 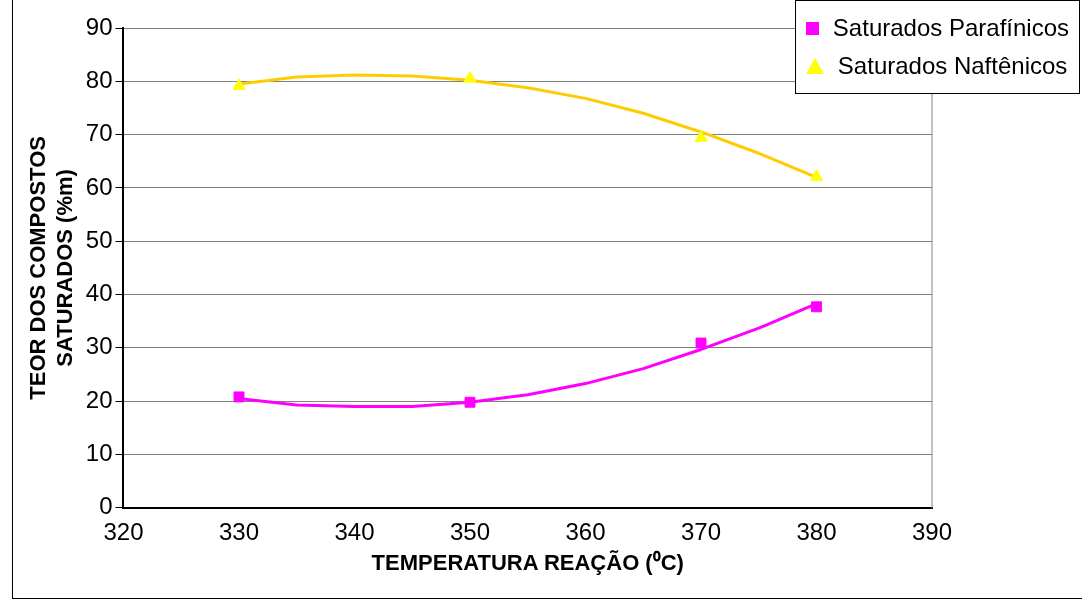 What do you see at coordinates (99, 346) in the screenshot?
I see `y-tick-label: 30` at bounding box center [99, 346].